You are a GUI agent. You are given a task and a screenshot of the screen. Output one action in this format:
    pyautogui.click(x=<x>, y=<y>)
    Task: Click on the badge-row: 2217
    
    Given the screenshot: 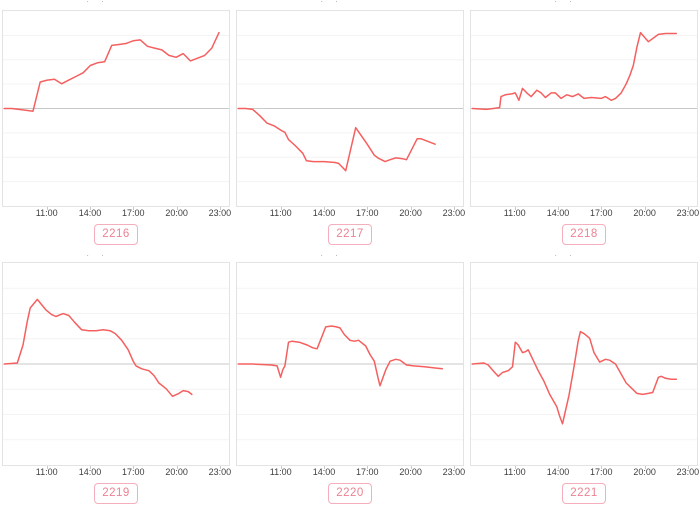 What is the action you would take?
    pyautogui.click(x=350, y=234)
    